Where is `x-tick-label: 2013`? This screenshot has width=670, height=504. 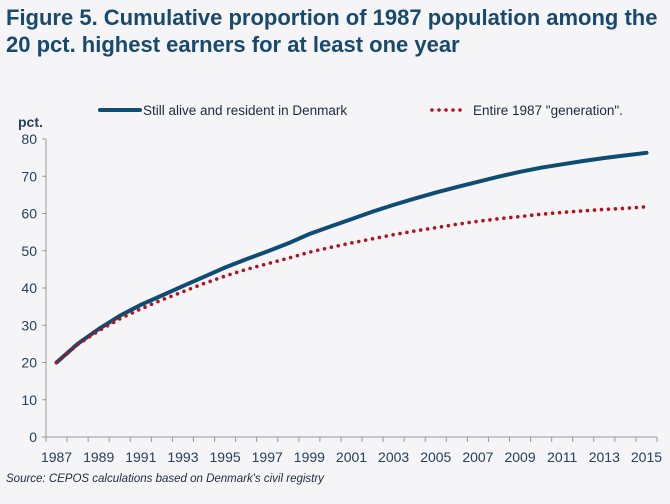
x-tick-label: 2013 is located at coordinates (604, 457).